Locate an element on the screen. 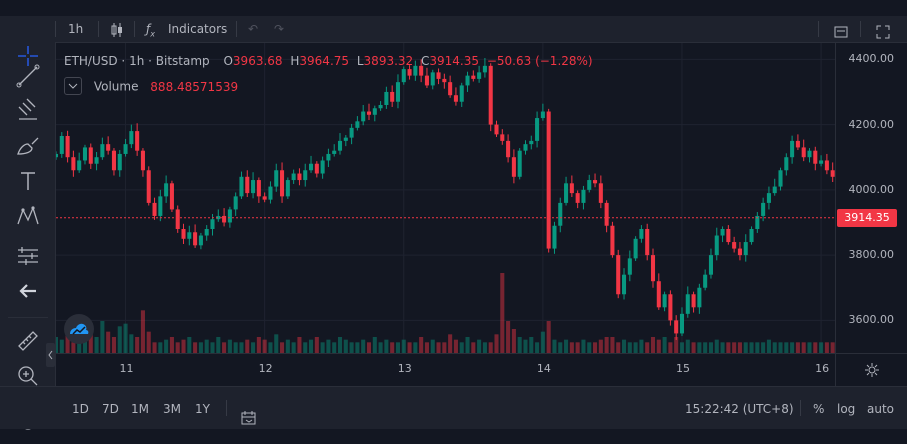  fullscreen-icon is located at coordinates (883, 30).